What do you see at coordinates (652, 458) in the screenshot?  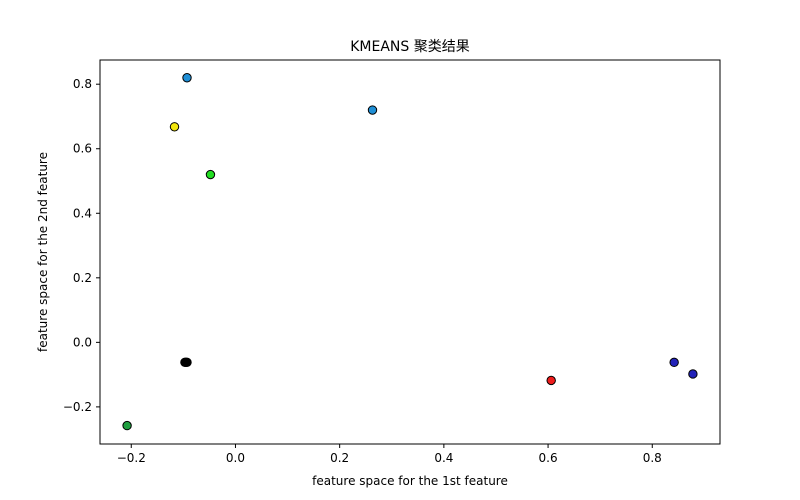 I see `x-tick-label: 0.8` at bounding box center [652, 458].